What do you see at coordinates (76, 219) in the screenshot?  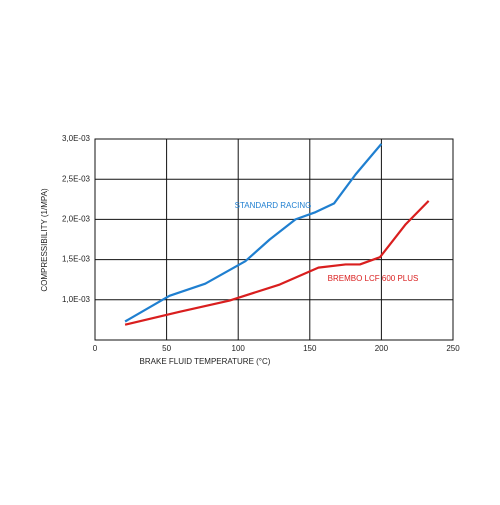 I see `y-tick-label: 2,0E-03` at bounding box center [76, 219].